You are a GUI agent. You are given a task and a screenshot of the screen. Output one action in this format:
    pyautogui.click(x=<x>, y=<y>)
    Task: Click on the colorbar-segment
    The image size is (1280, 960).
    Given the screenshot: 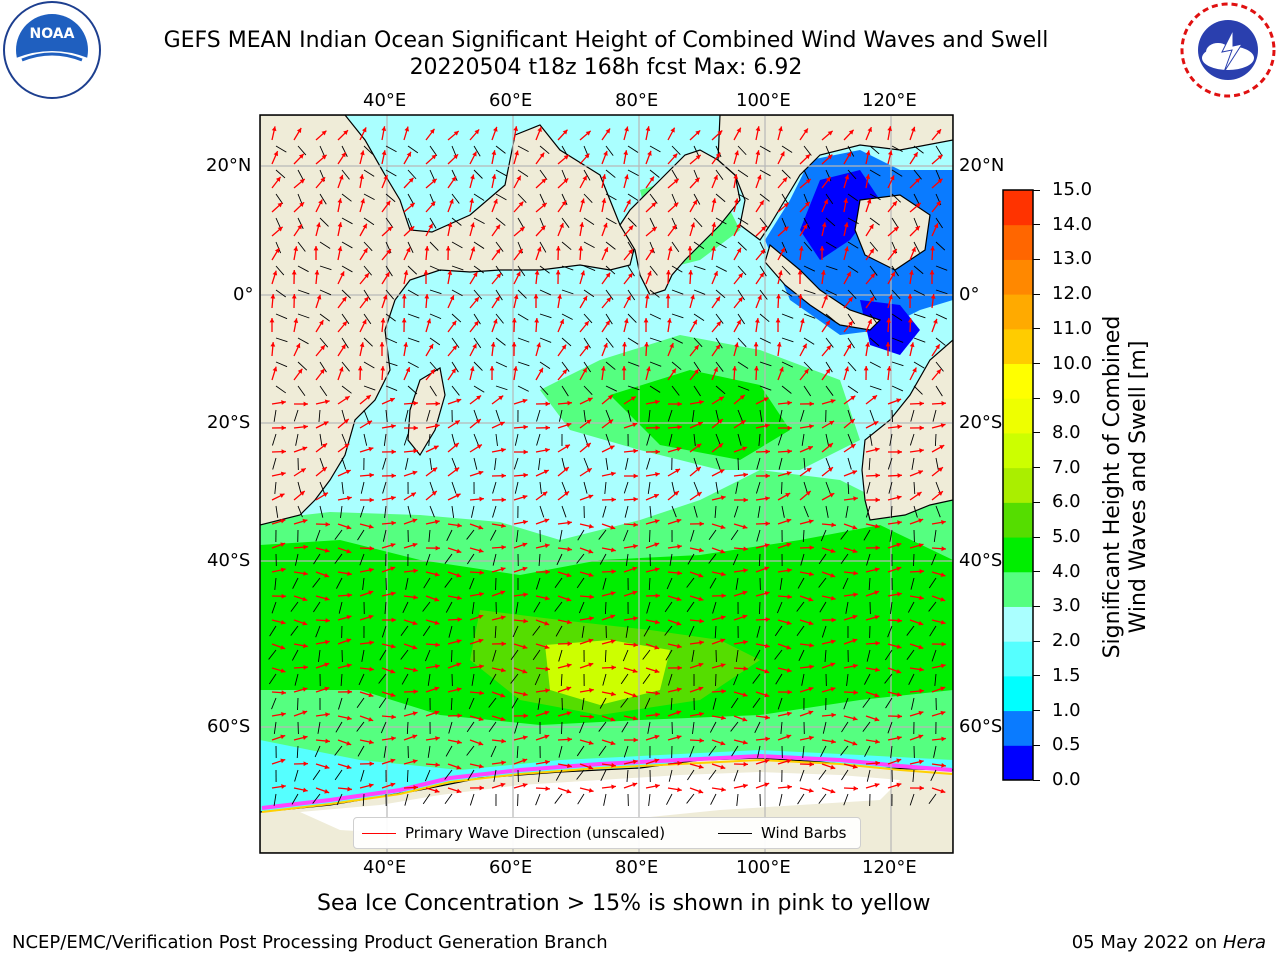 What is the action you would take?
    pyautogui.click(x=1018, y=208)
    